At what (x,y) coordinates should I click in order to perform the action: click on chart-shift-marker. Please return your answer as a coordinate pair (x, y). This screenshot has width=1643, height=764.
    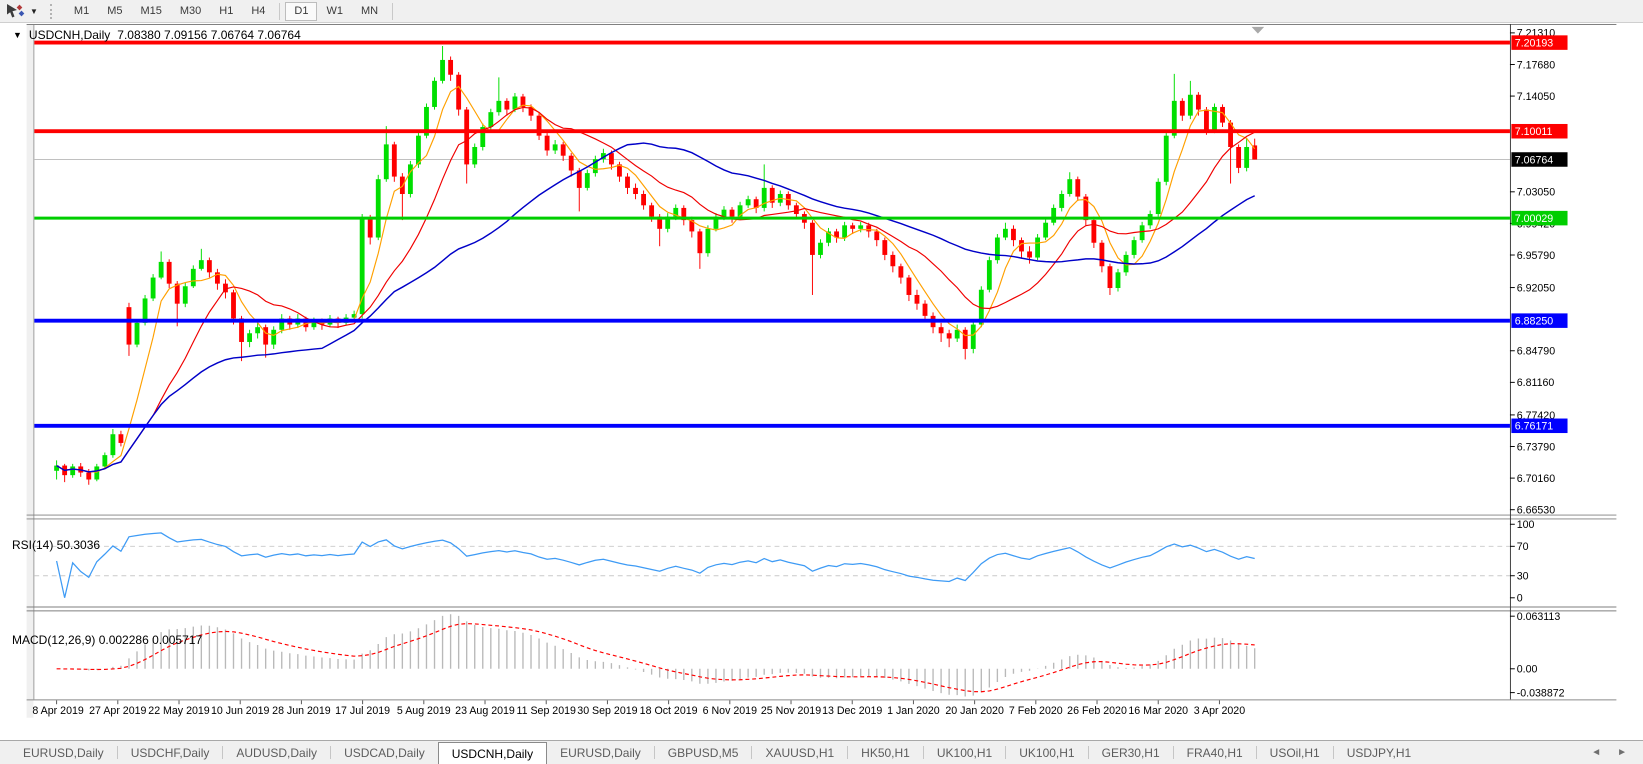
    Looking at the image, I should click on (1258, 30).